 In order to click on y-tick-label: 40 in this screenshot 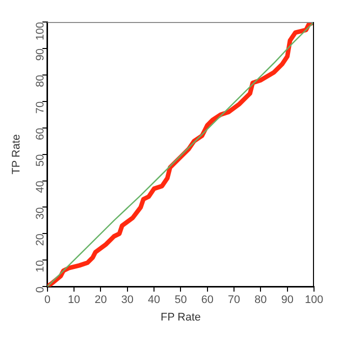, I will do `click(40, 187)`.